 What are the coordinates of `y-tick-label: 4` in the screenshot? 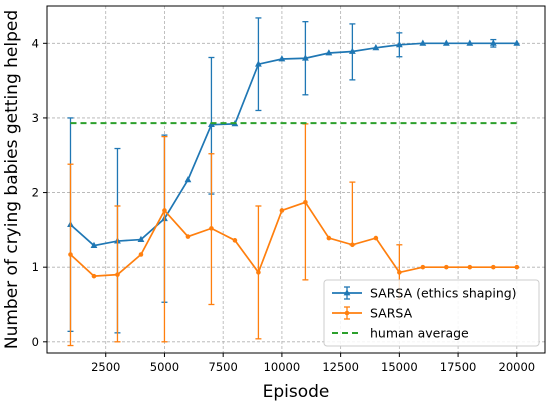 It's located at (35, 43).